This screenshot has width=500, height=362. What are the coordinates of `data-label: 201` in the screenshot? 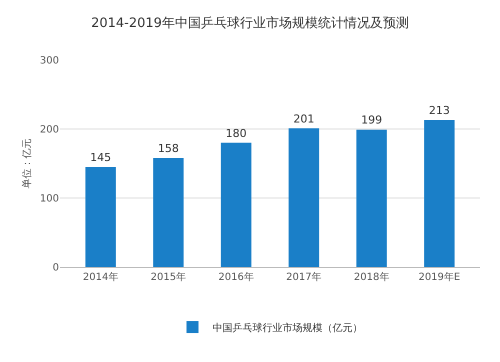 It's located at (303, 119).